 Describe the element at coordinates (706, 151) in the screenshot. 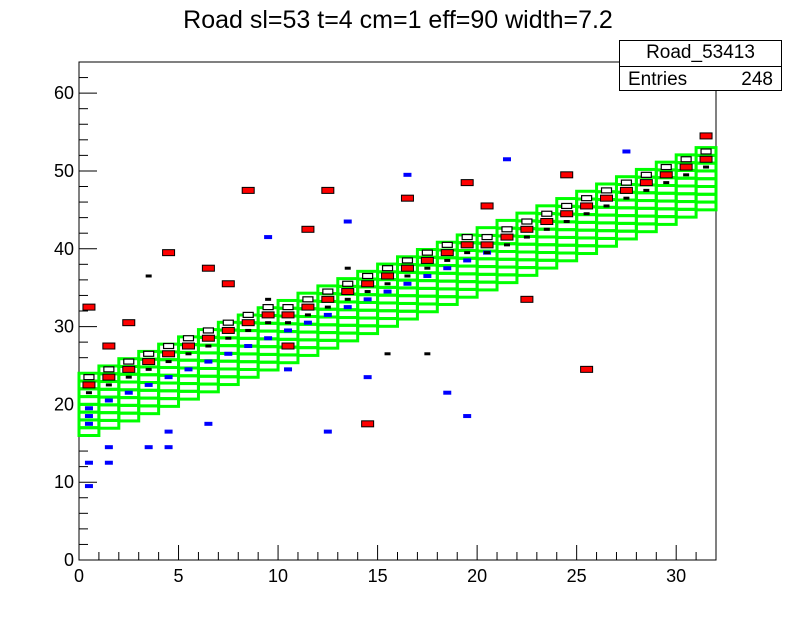

I see `road-cell` at that location.